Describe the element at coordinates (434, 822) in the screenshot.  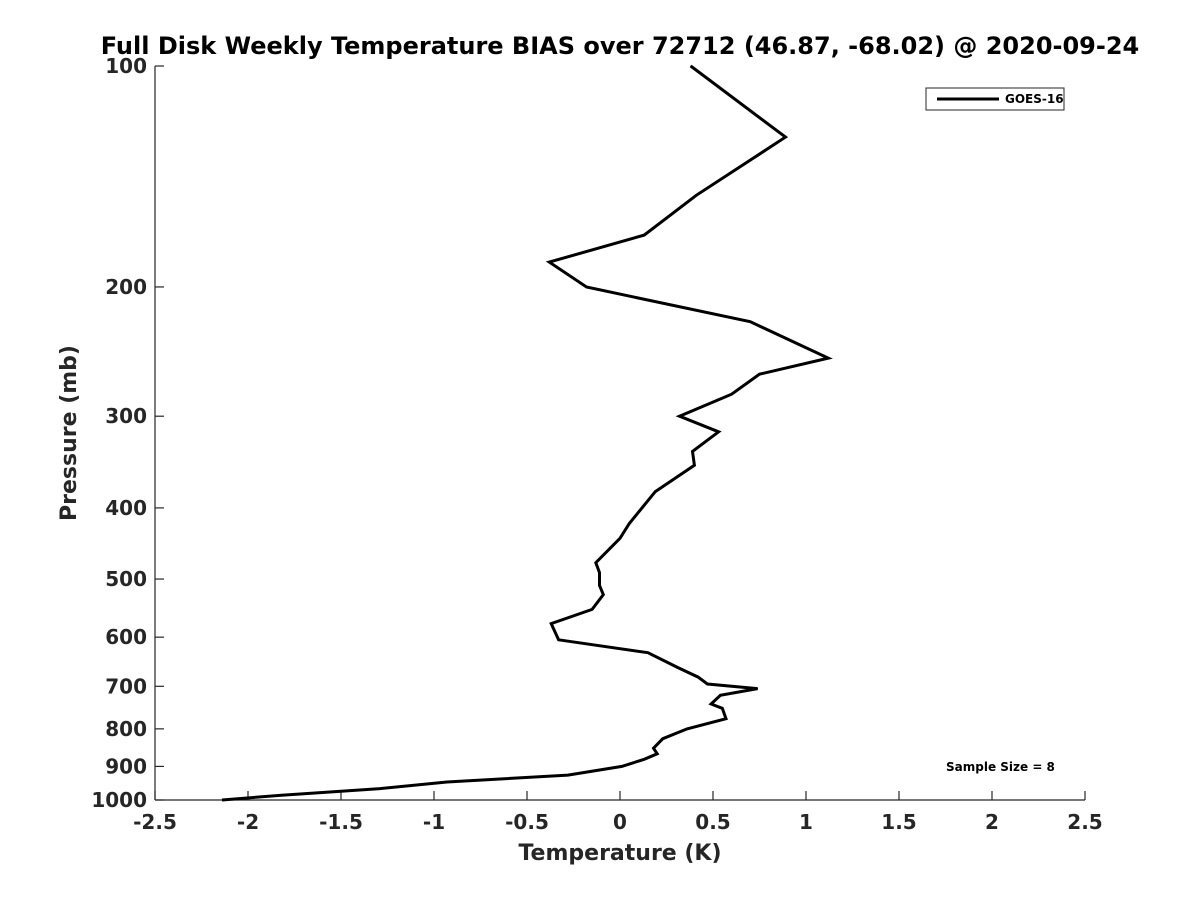
I see `x-tick-label: -1` at that location.